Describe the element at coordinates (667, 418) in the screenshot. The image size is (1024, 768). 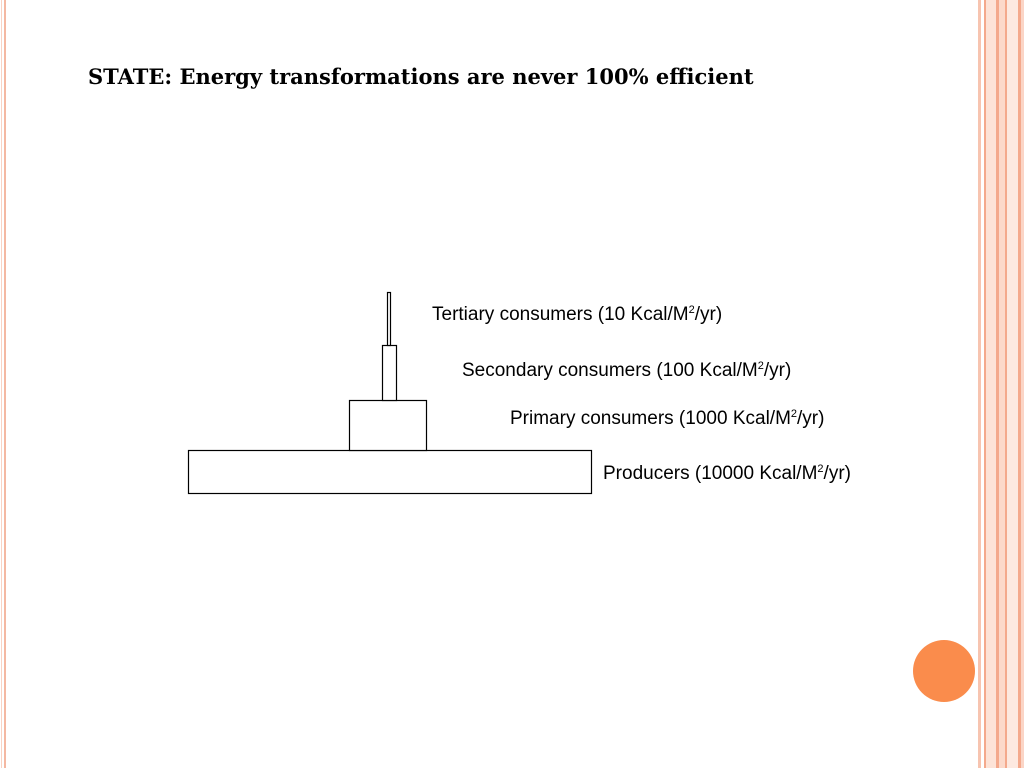
I see `primary-consumers-label: Primary consumers (1000 Kcal/M2/yr)` at that location.